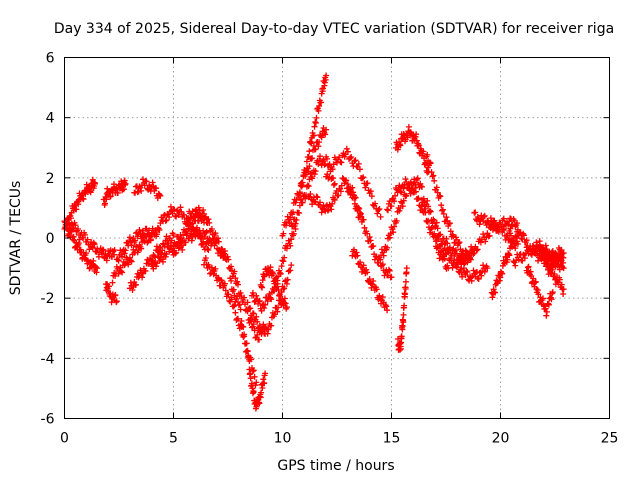  Describe the element at coordinates (501, 439) in the screenshot. I see `x-tick-label: 20` at that location.